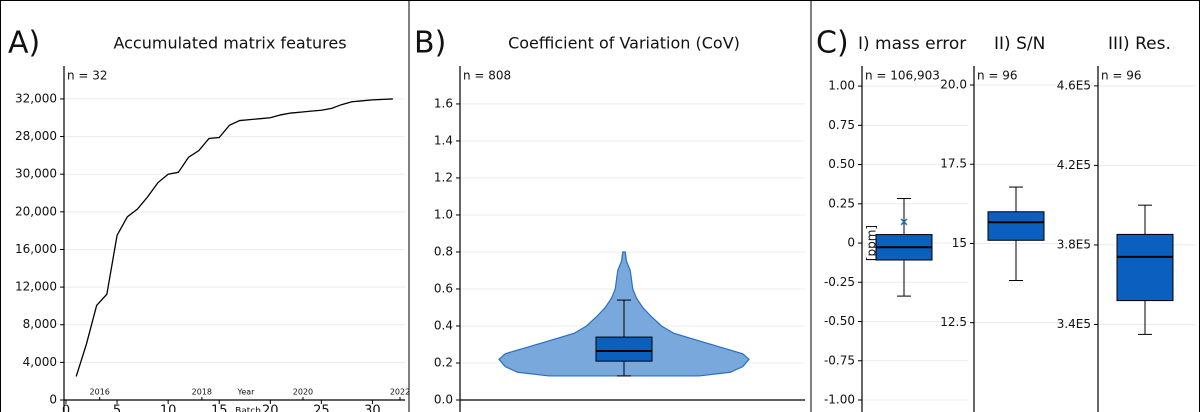  Describe the element at coordinates (24, 43) in the screenshot. I see `panel-label: A)` at that location.